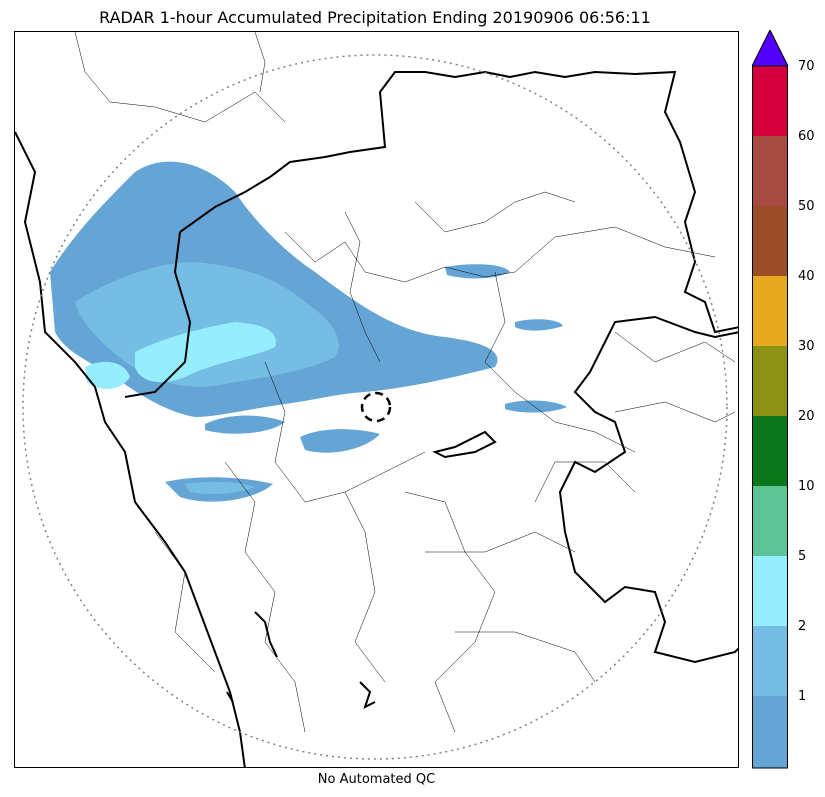  I want to click on colorbar-extend-arrow, so click(770, 48).